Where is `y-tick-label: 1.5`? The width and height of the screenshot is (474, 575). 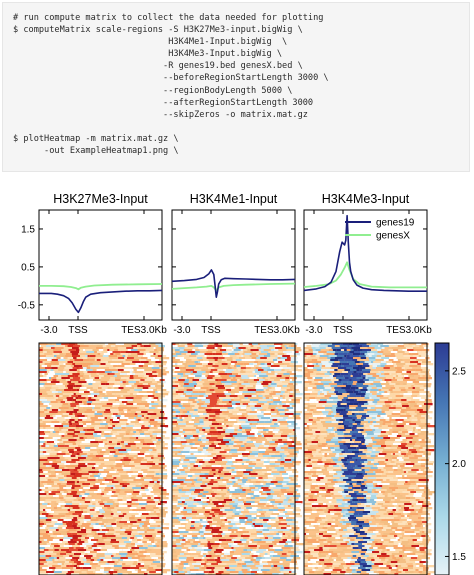
y-tick-label: 1.5 is located at coordinates (28, 229).